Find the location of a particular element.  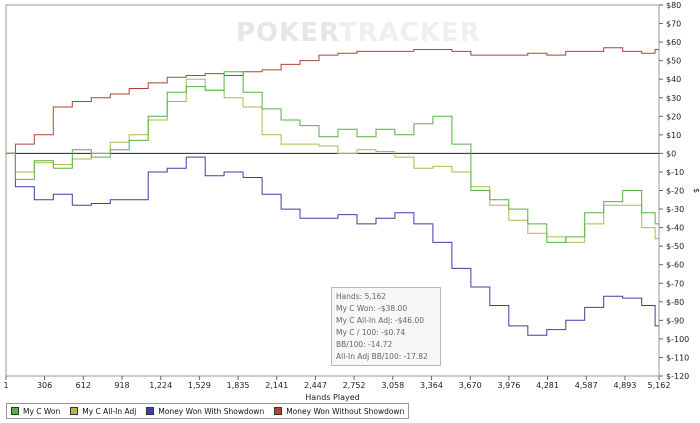

x-tick-label: 4,281 is located at coordinates (547, 385).